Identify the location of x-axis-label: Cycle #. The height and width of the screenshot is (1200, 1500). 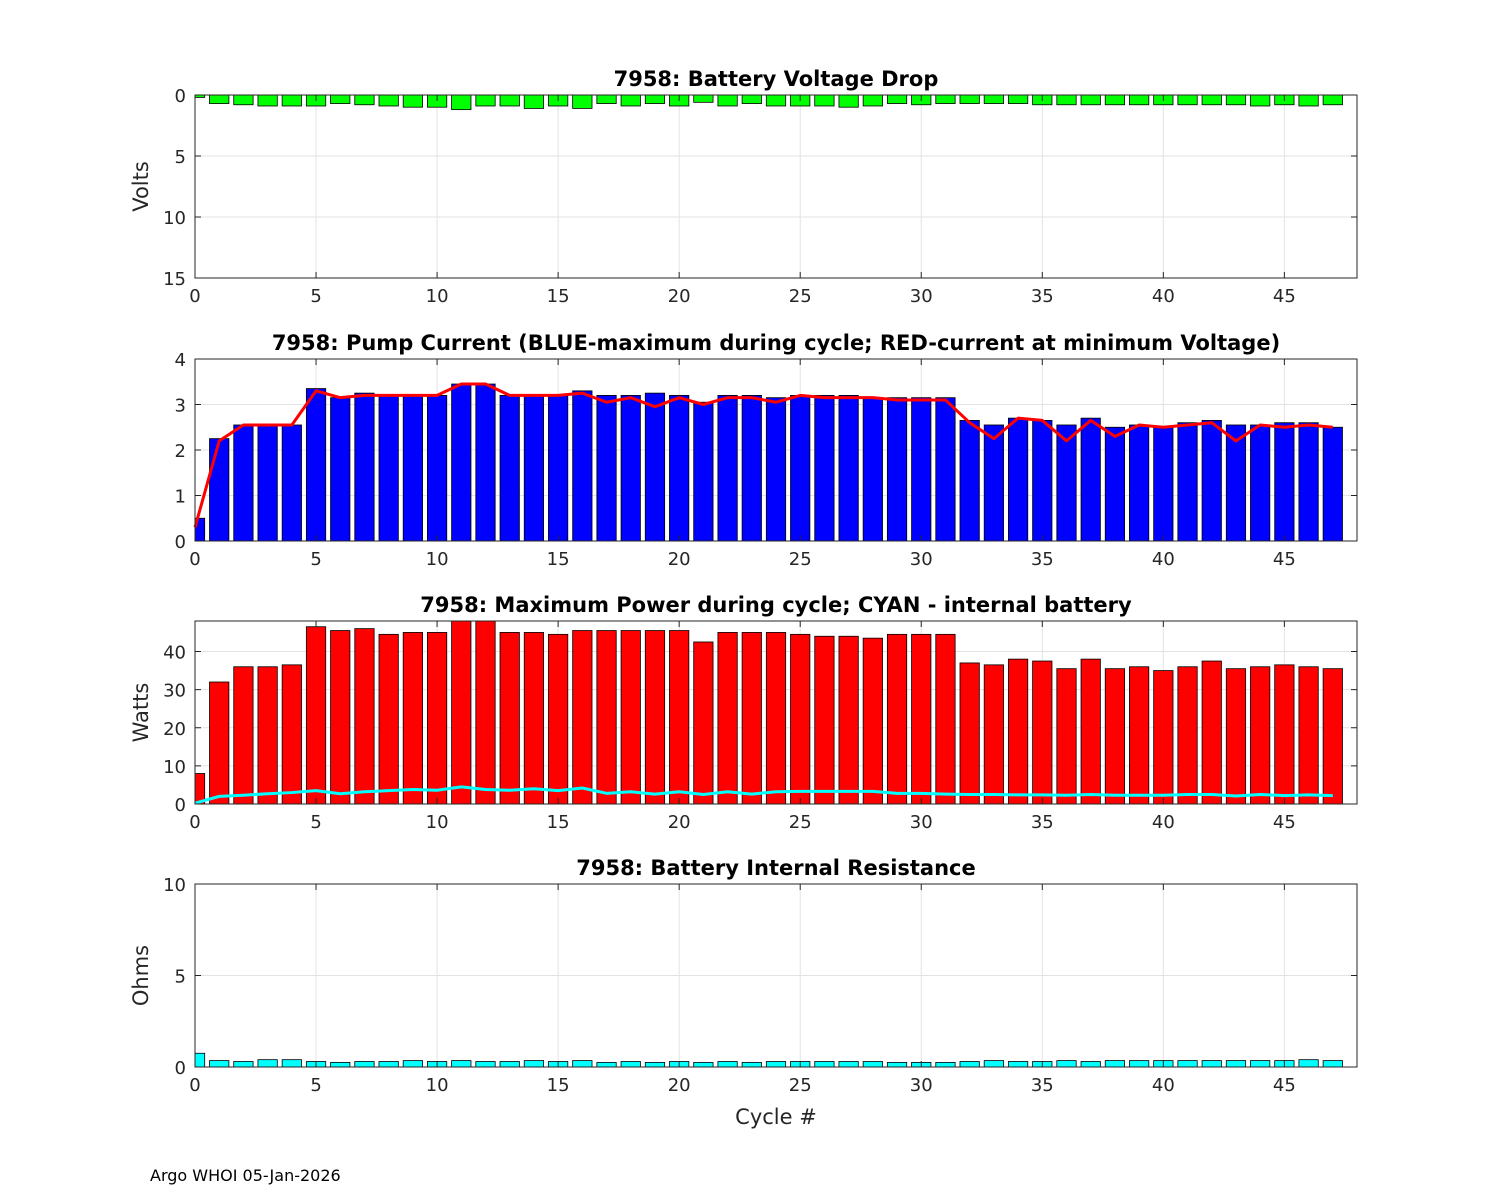
(776, 1117).